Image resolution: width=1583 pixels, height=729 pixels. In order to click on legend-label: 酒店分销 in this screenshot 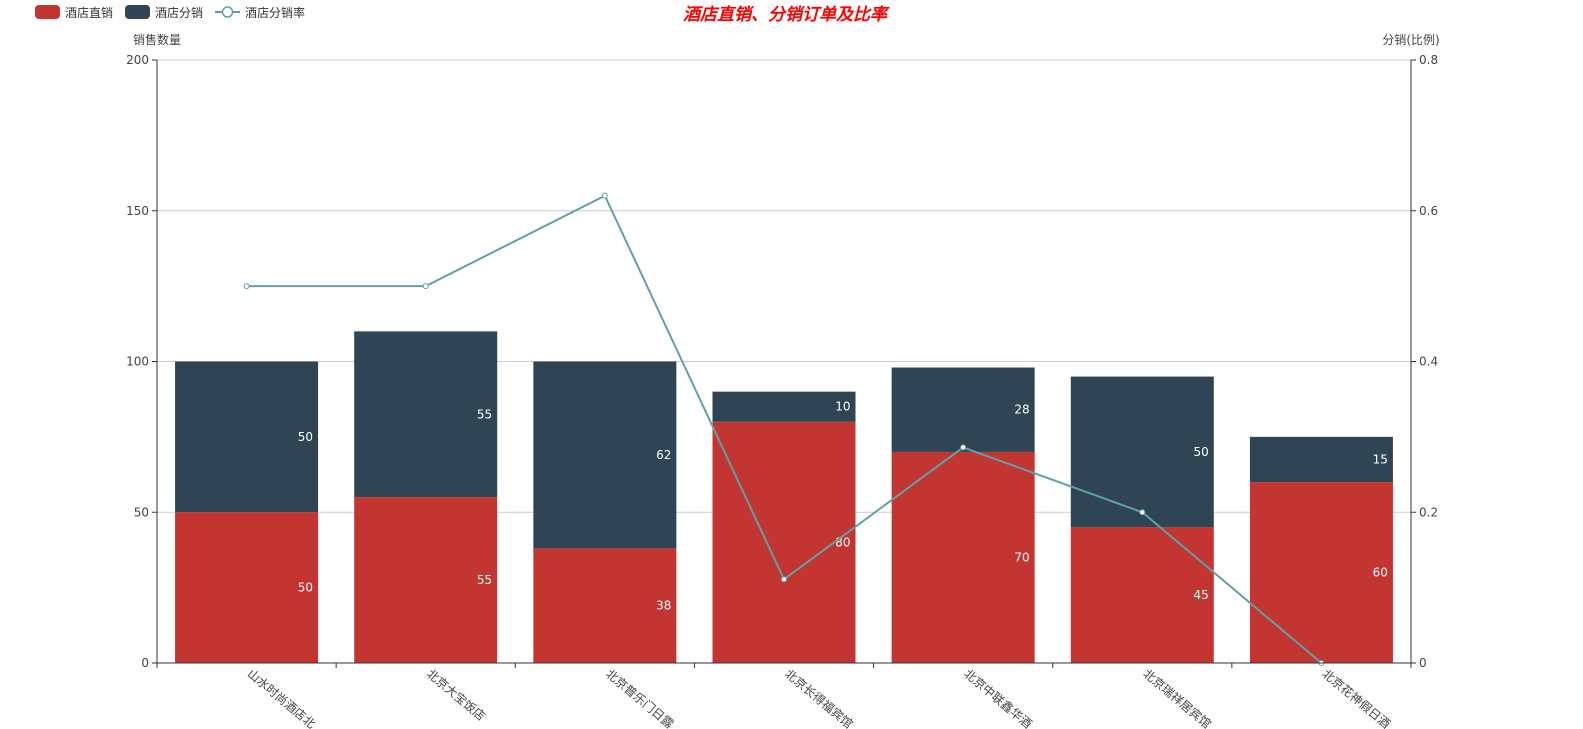, I will do `click(179, 13)`.